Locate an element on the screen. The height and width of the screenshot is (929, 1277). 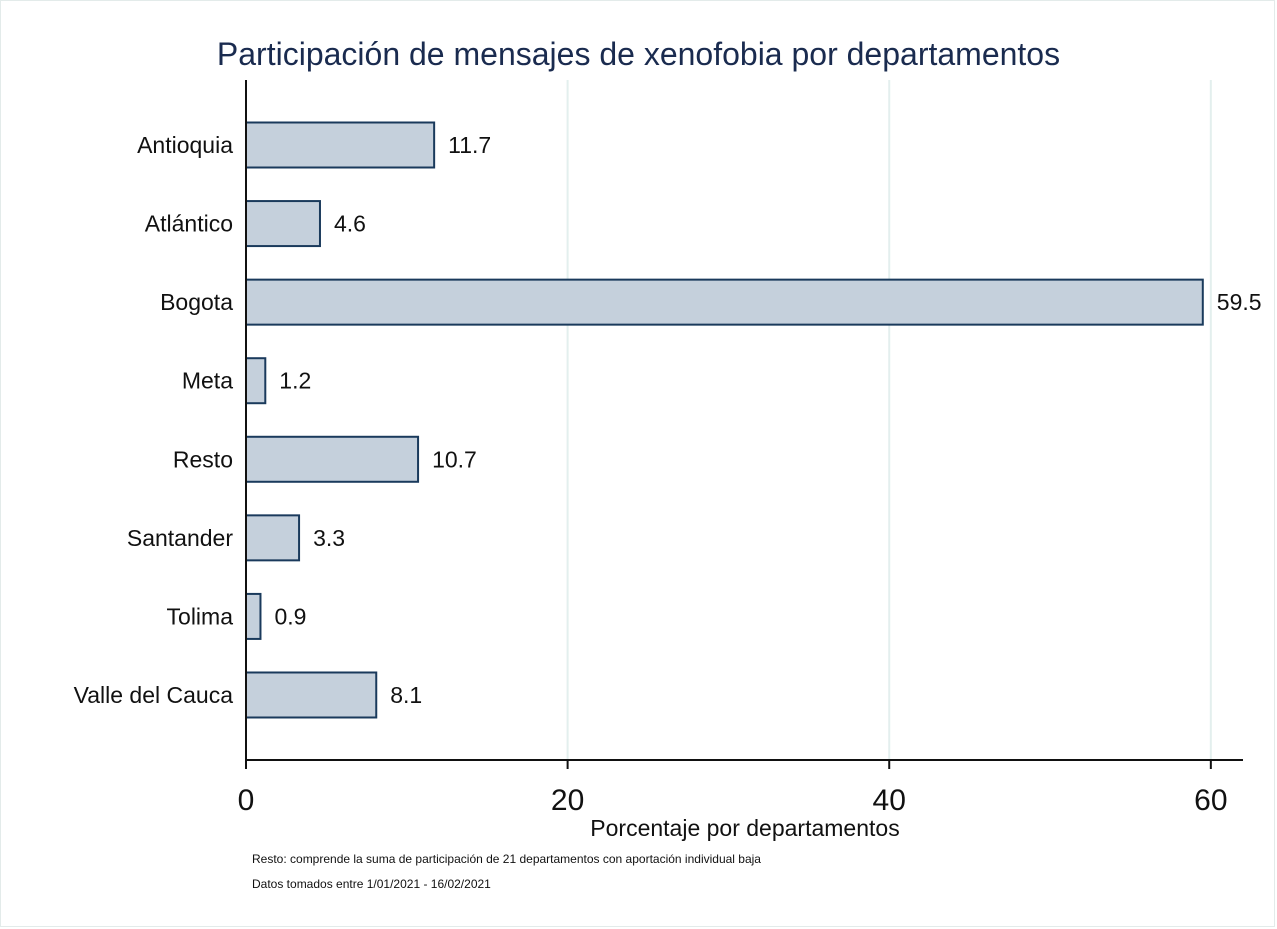
category-label-3: Meta is located at coordinates (207, 381).